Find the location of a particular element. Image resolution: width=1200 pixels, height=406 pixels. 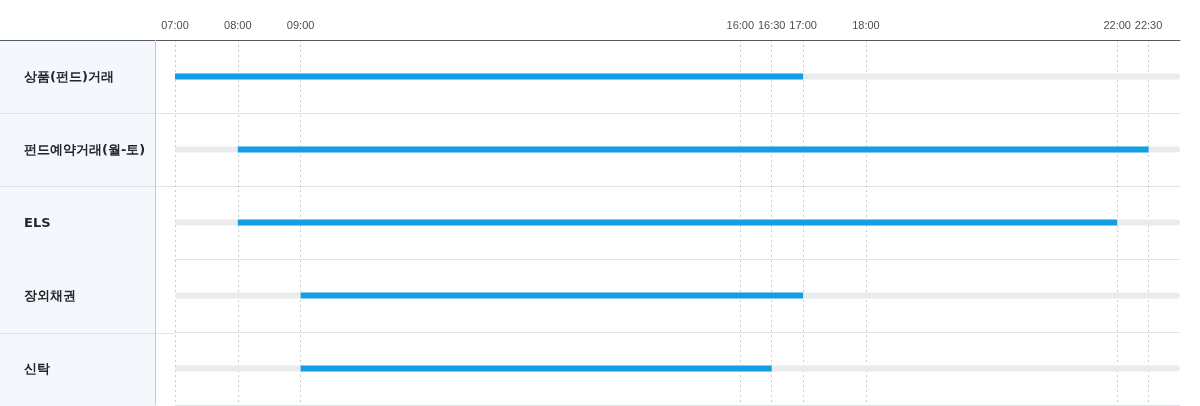

y-tick-label: 펀드예약거래(월-토) is located at coordinates (85, 149).